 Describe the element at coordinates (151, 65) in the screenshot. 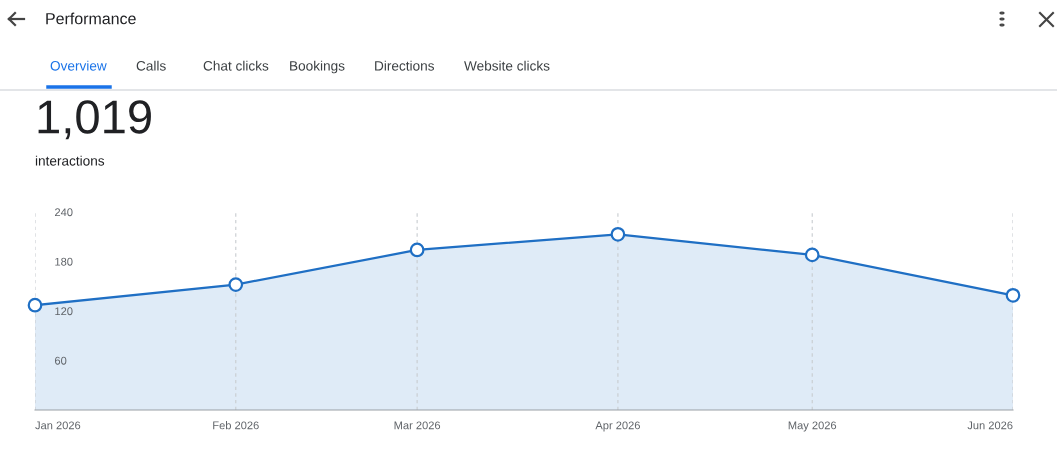

I see `text: Calls` at that location.